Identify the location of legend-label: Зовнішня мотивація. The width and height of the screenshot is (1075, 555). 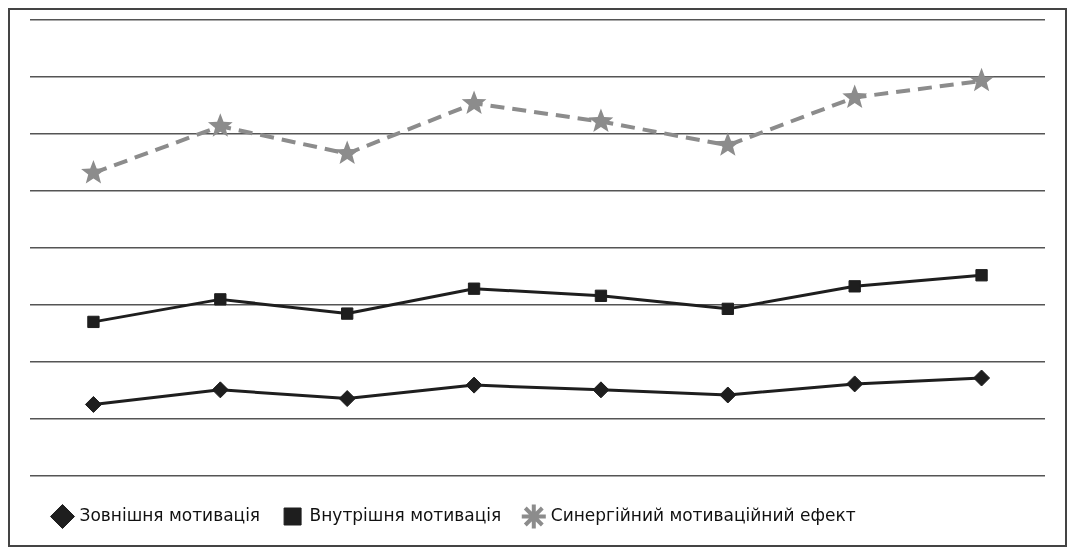
(170, 514).